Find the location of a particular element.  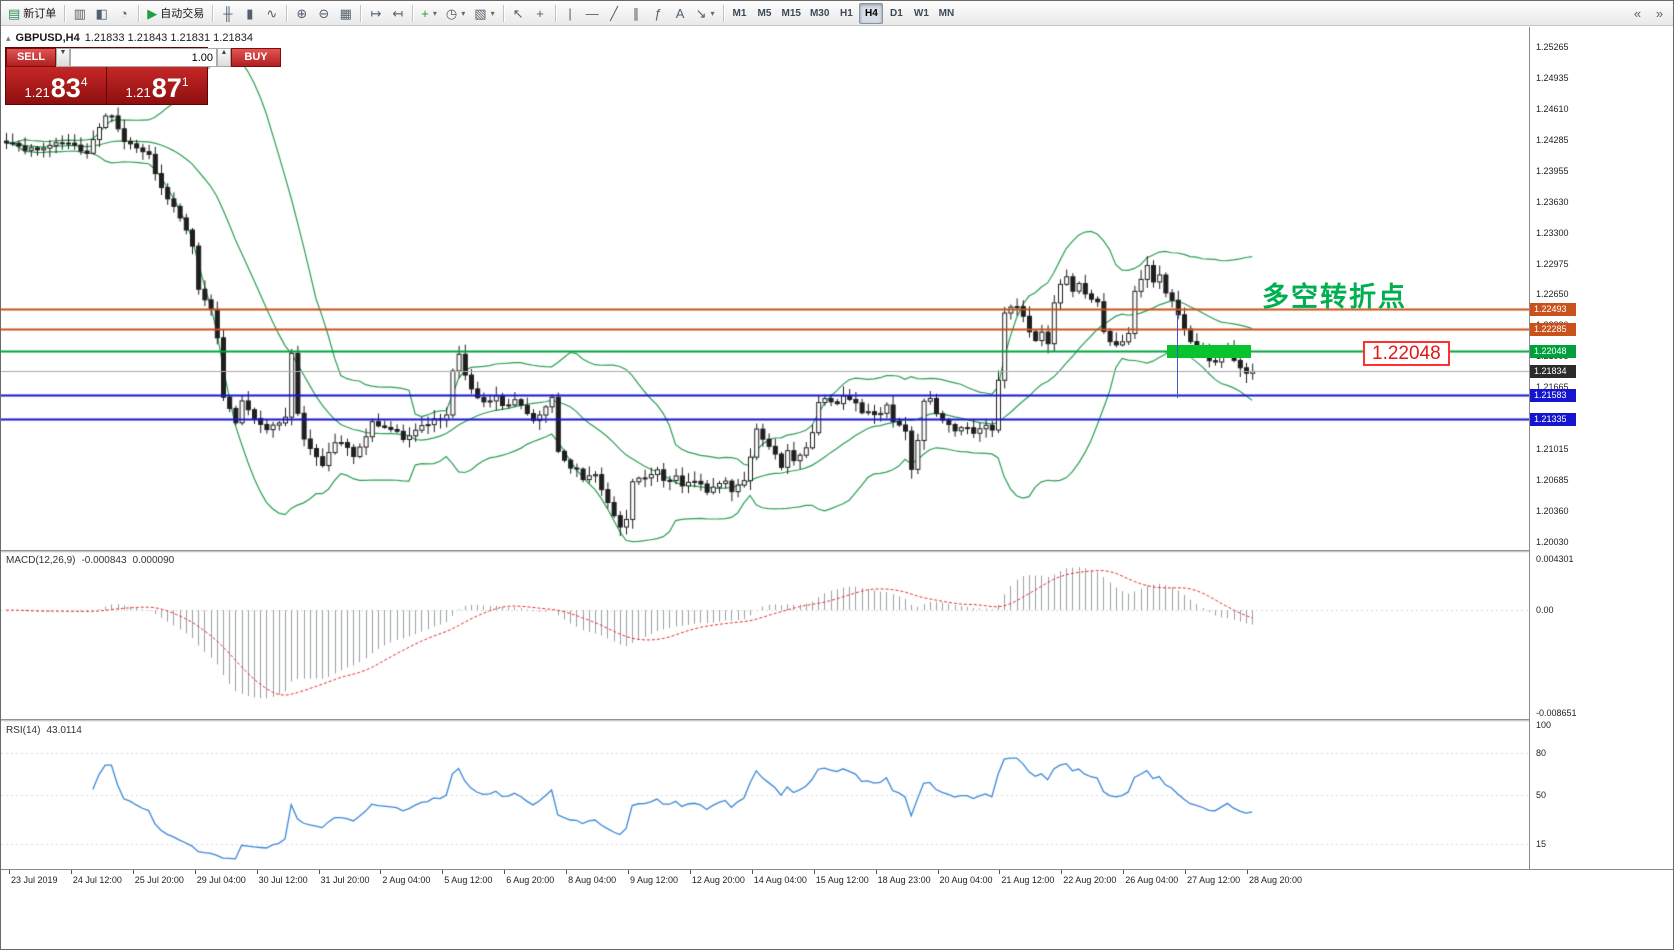

auto-scroll-button: ↦ is located at coordinates (375, 13).